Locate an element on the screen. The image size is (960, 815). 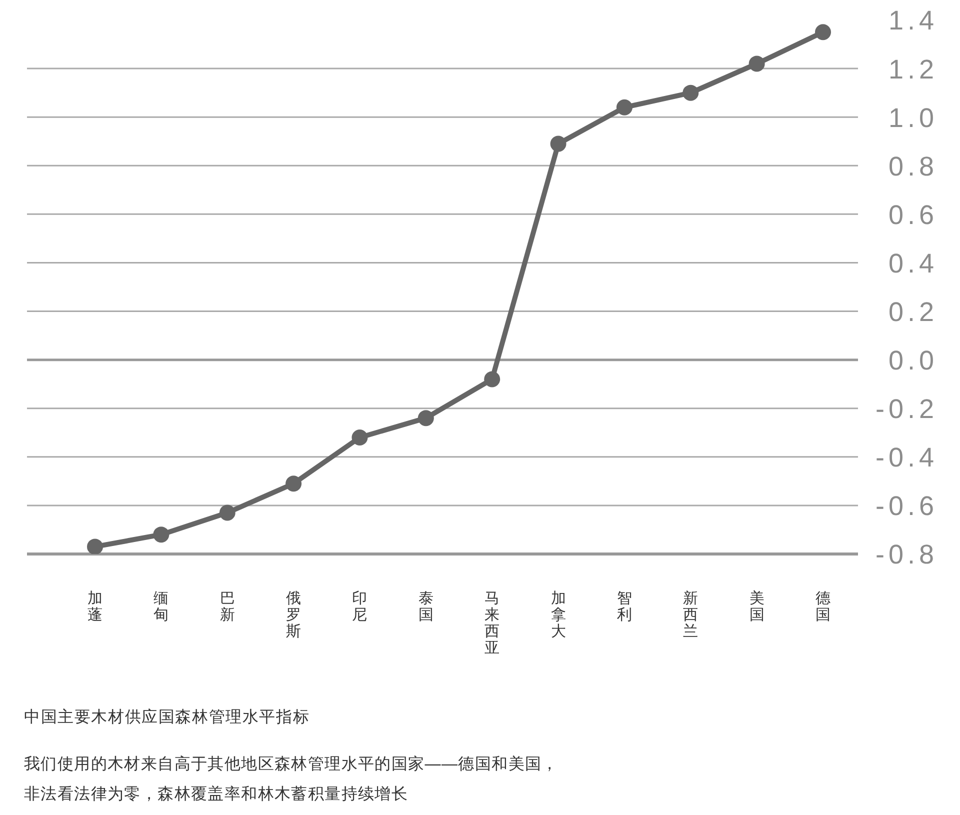
text: 我们使用的木材来自高于其他地区森林管理水平的国家——德国和美国，非法看法律为零，森林覆盖率和林木蓄积量持续增长 is located at coordinates (292, 779).